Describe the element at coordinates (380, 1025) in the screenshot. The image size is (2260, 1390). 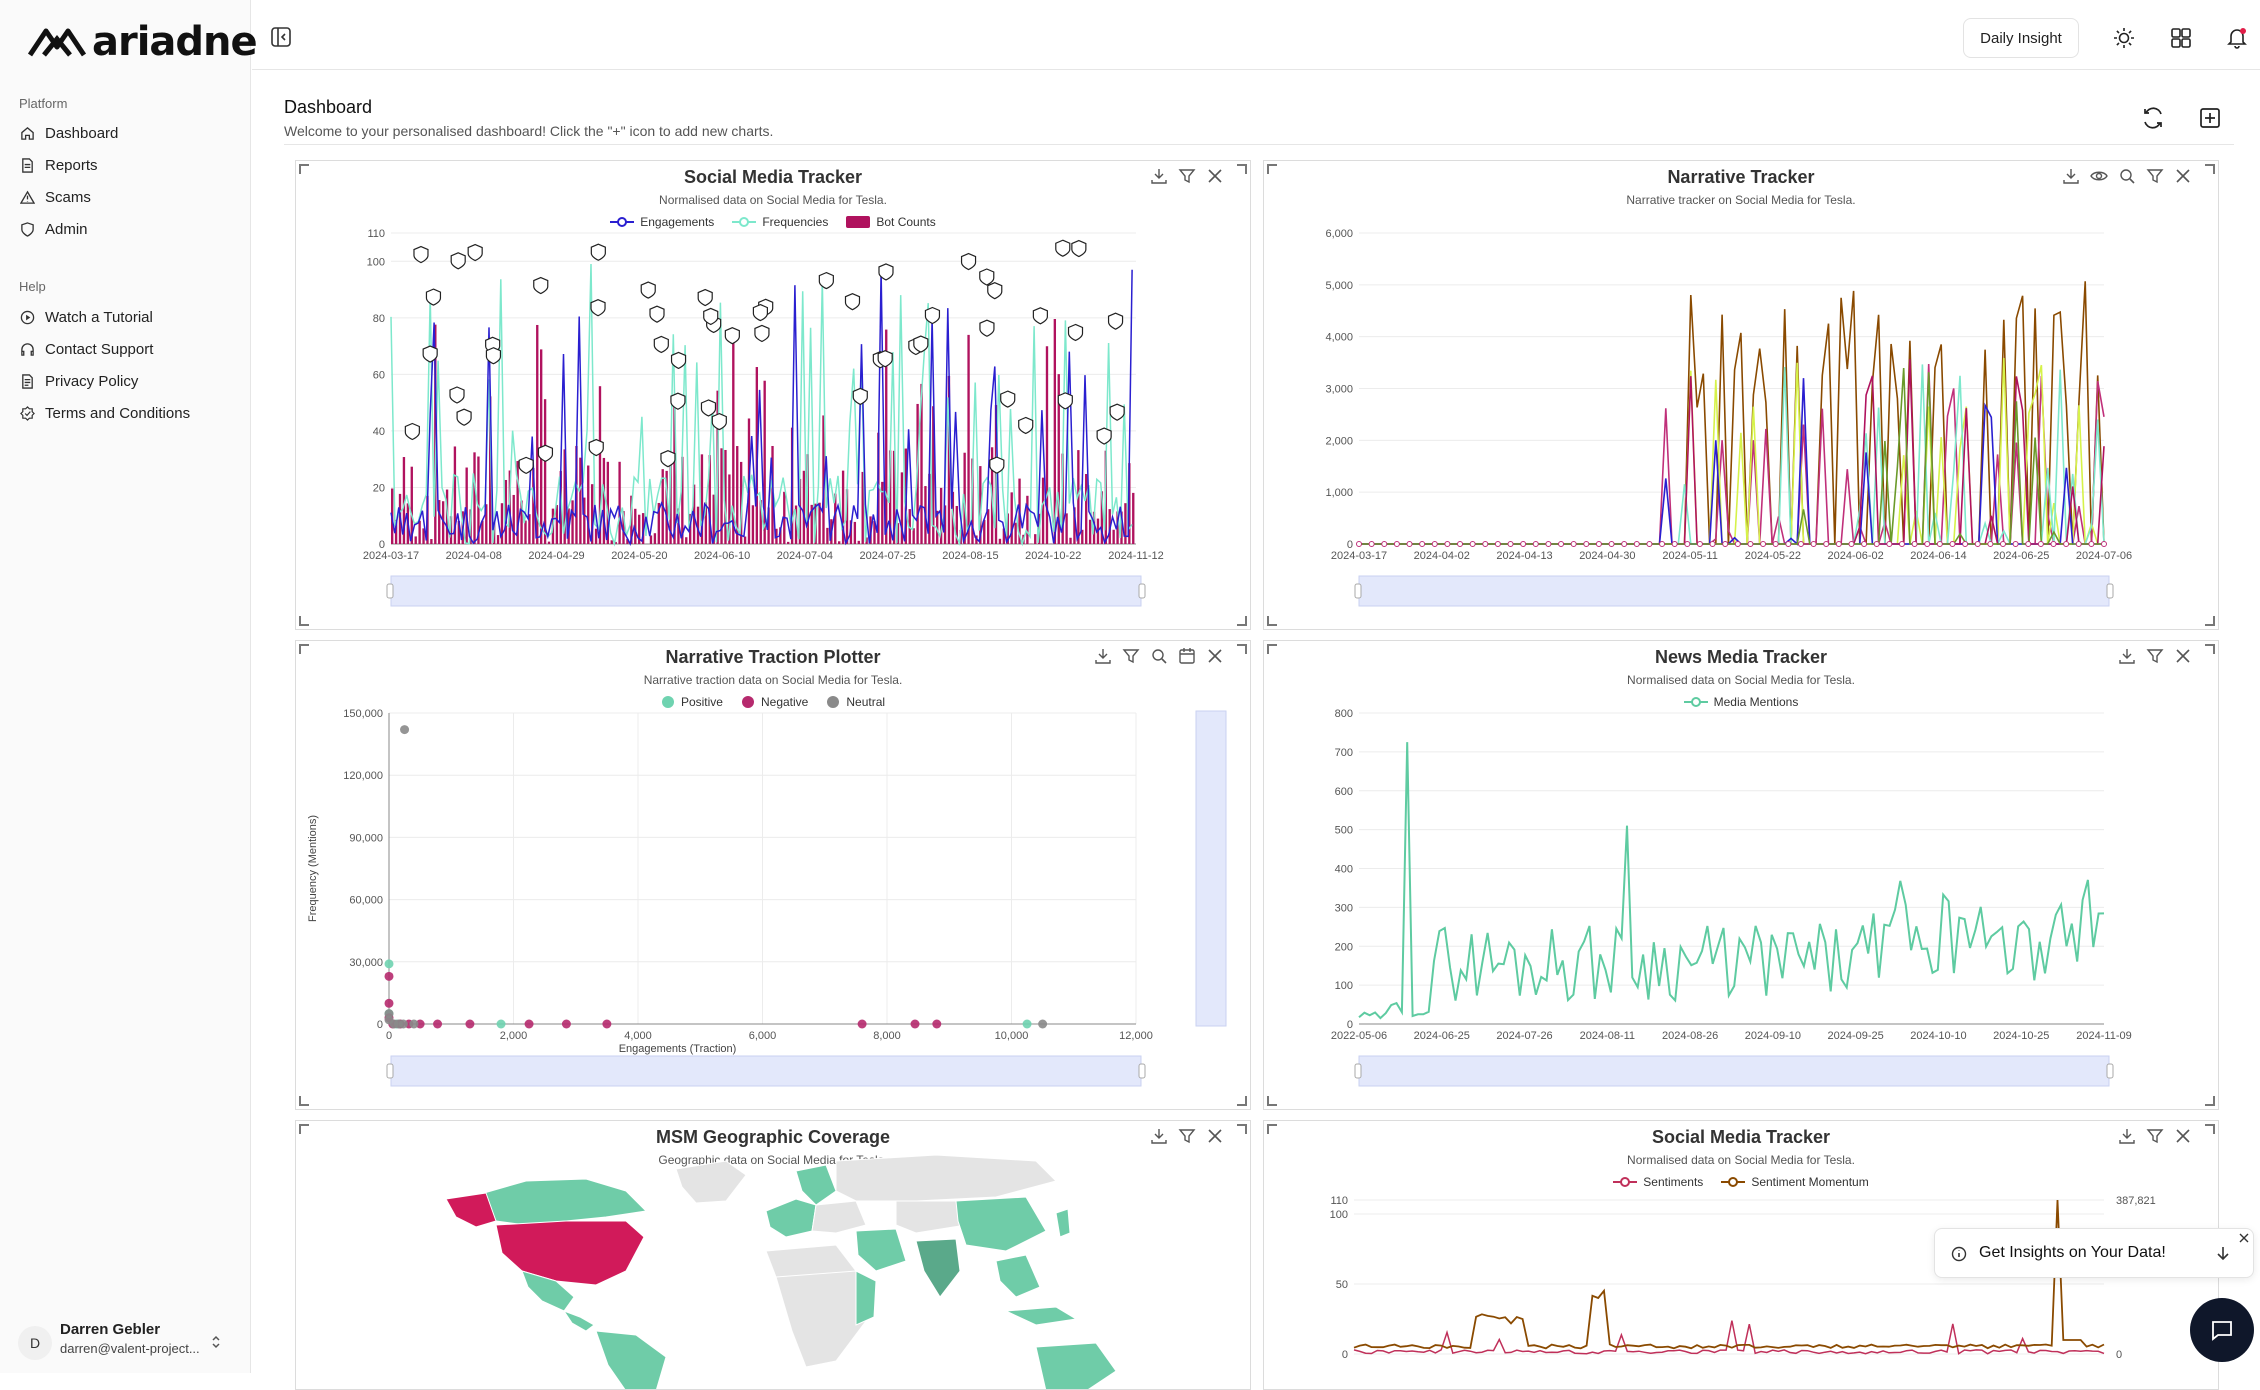
I see `y-tick-label: 0` at that location.